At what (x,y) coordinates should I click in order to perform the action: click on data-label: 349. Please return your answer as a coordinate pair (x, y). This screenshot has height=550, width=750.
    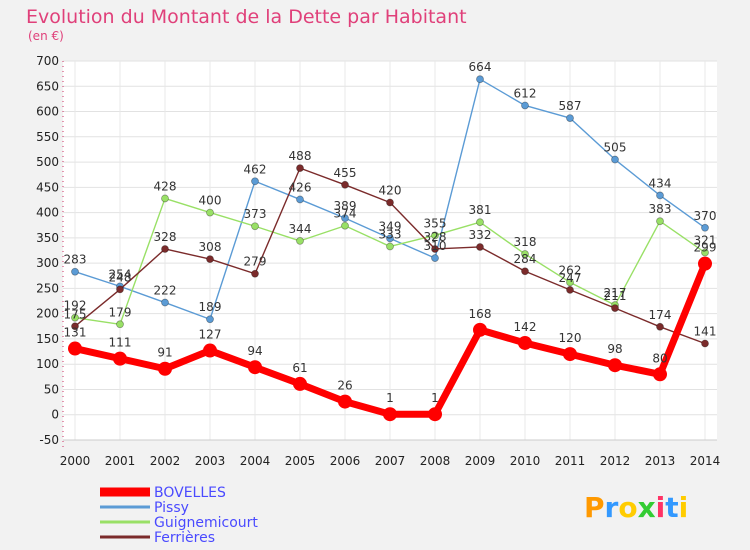
    Looking at the image, I should click on (390, 226).